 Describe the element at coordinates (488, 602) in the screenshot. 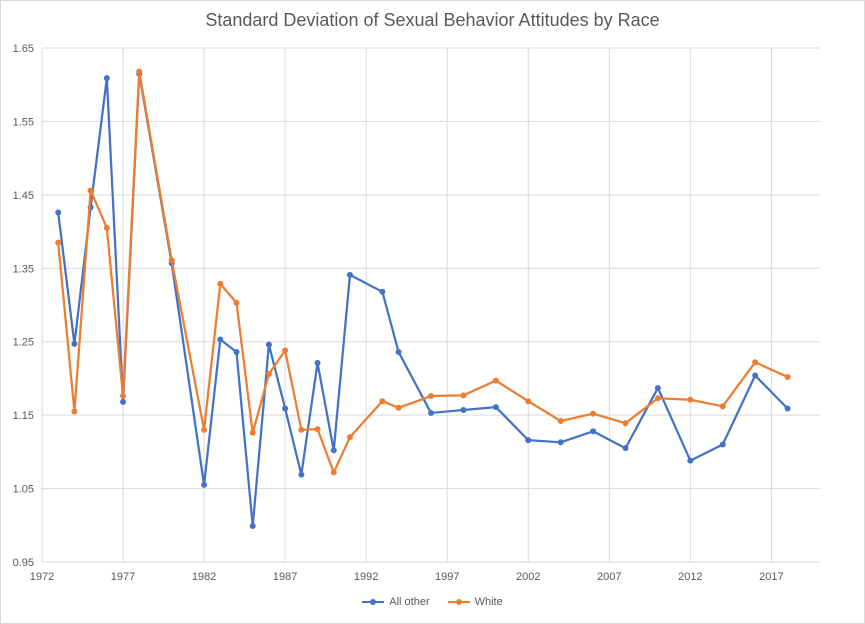

I see `legend-label: White` at that location.